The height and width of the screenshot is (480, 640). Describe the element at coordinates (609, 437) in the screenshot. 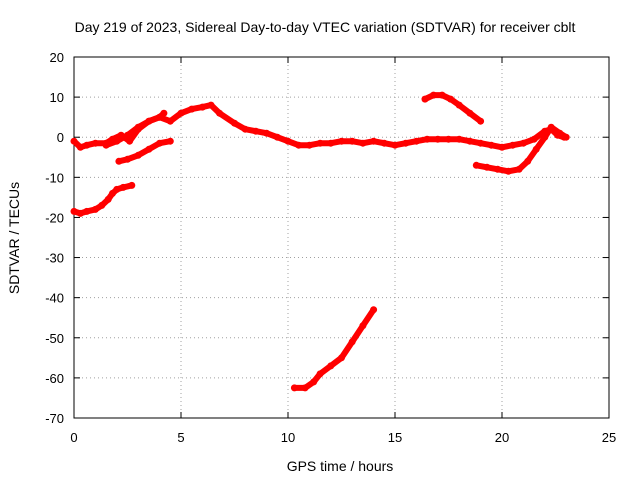

I see `x-tick-label: 25` at that location.